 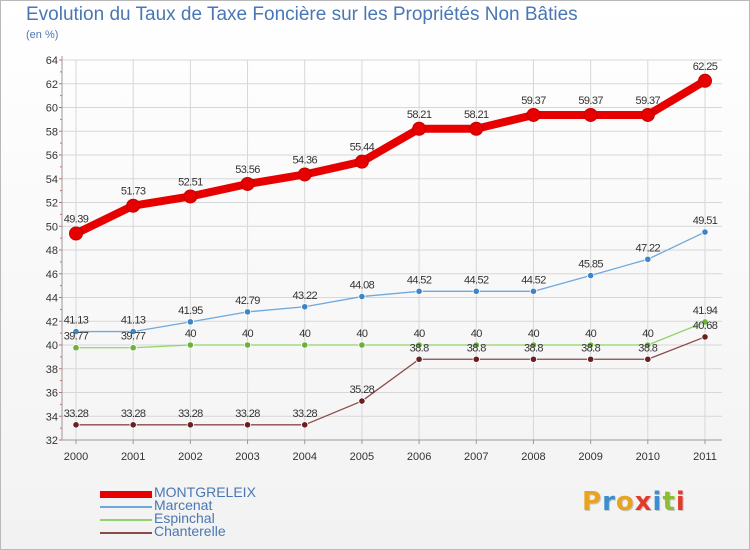 What do you see at coordinates (76, 219) in the screenshot?
I see `data-label: 49.39` at bounding box center [76, 219].